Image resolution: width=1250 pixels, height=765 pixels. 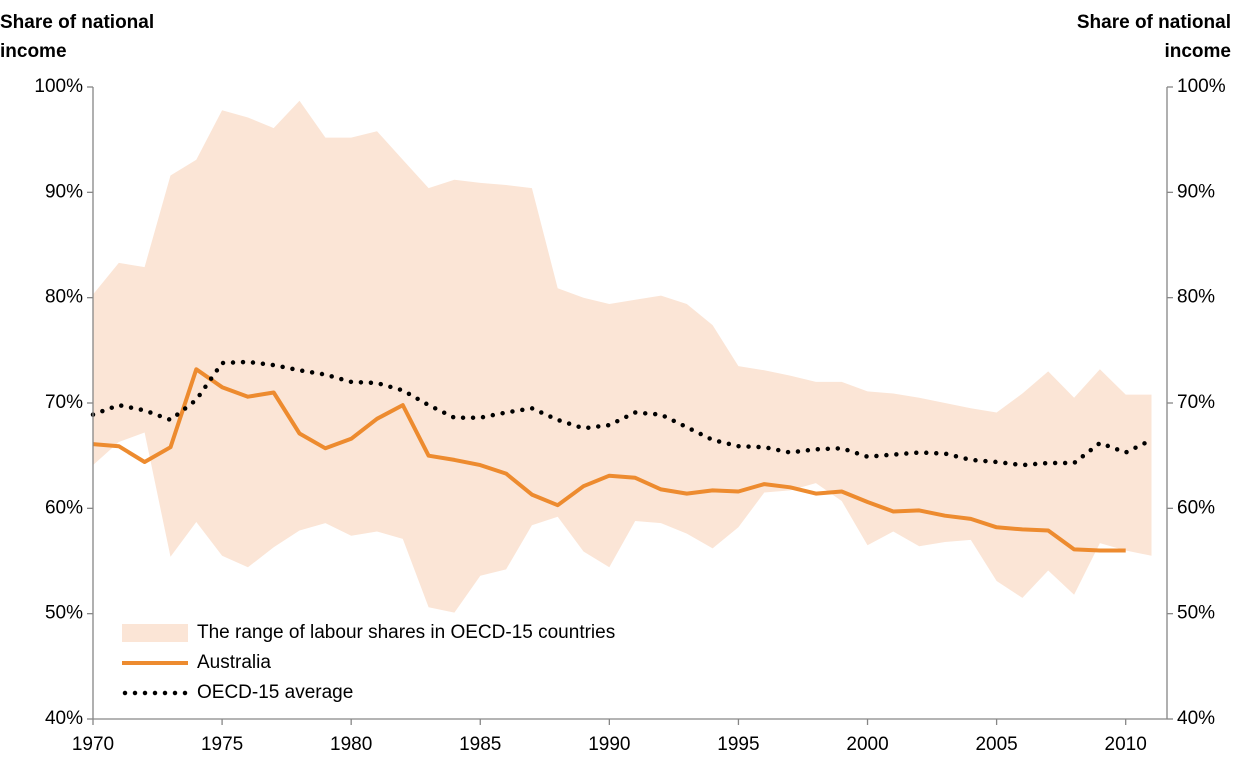 What do you see at coordinates (64, 507) in the screenshot?
I see `y-tick-label: 60%` at bounding box center [64, 507].